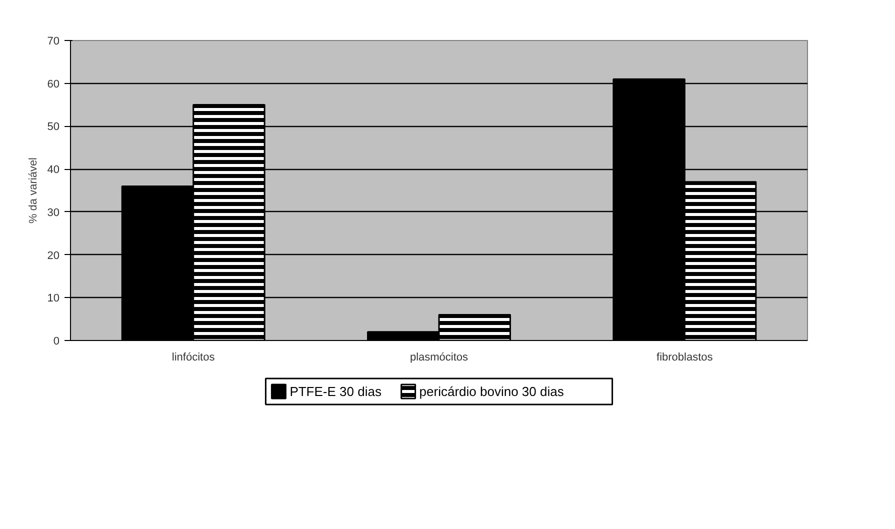 This screenshot has height=529, width=895. Describe the element at coordinates (336, 391) in the screenshot. I see `legend-label: PTFE-E 30 dias` at that location.